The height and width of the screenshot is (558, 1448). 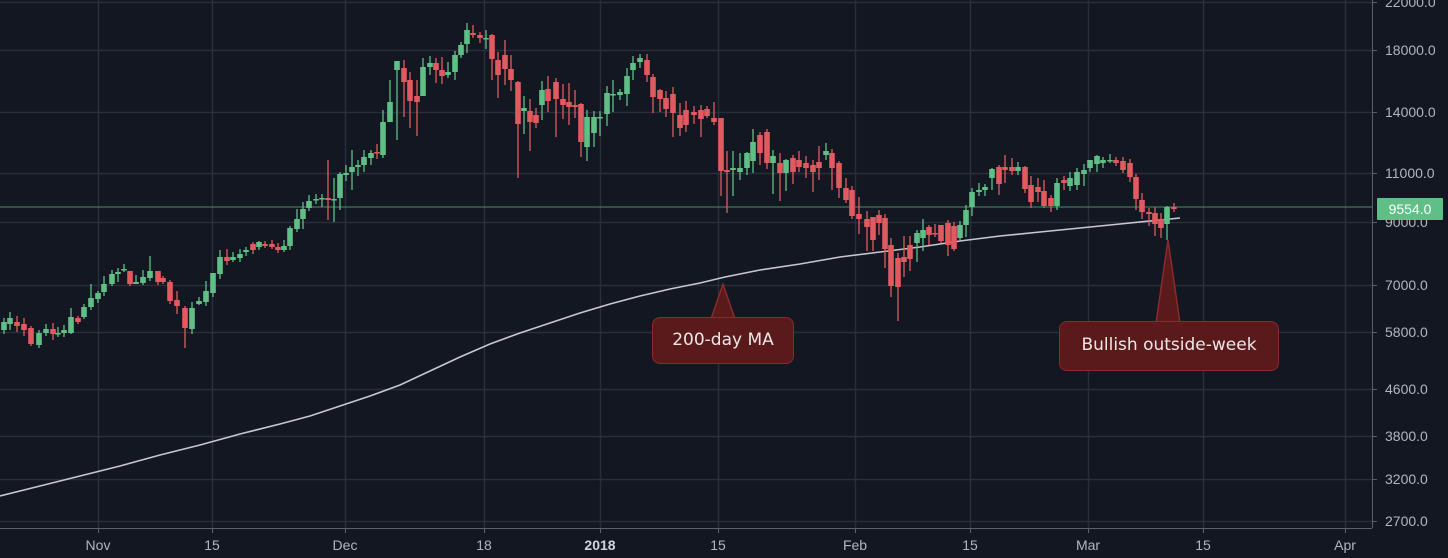 I want to click on y-tick-label: 3200.0, so click(x=1406, y=479).